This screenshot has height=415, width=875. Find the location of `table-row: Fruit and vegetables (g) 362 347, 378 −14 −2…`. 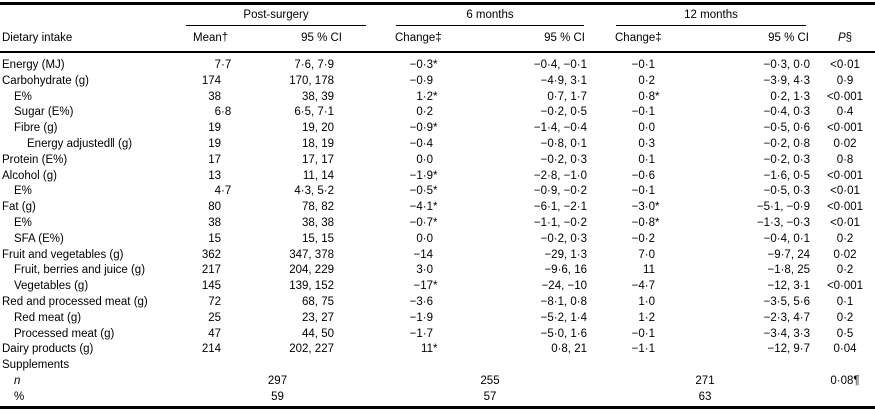

table-row: Fruit and vegetables (g) 362 347, 378 −14 −2… is located at coordinates (437, 256).